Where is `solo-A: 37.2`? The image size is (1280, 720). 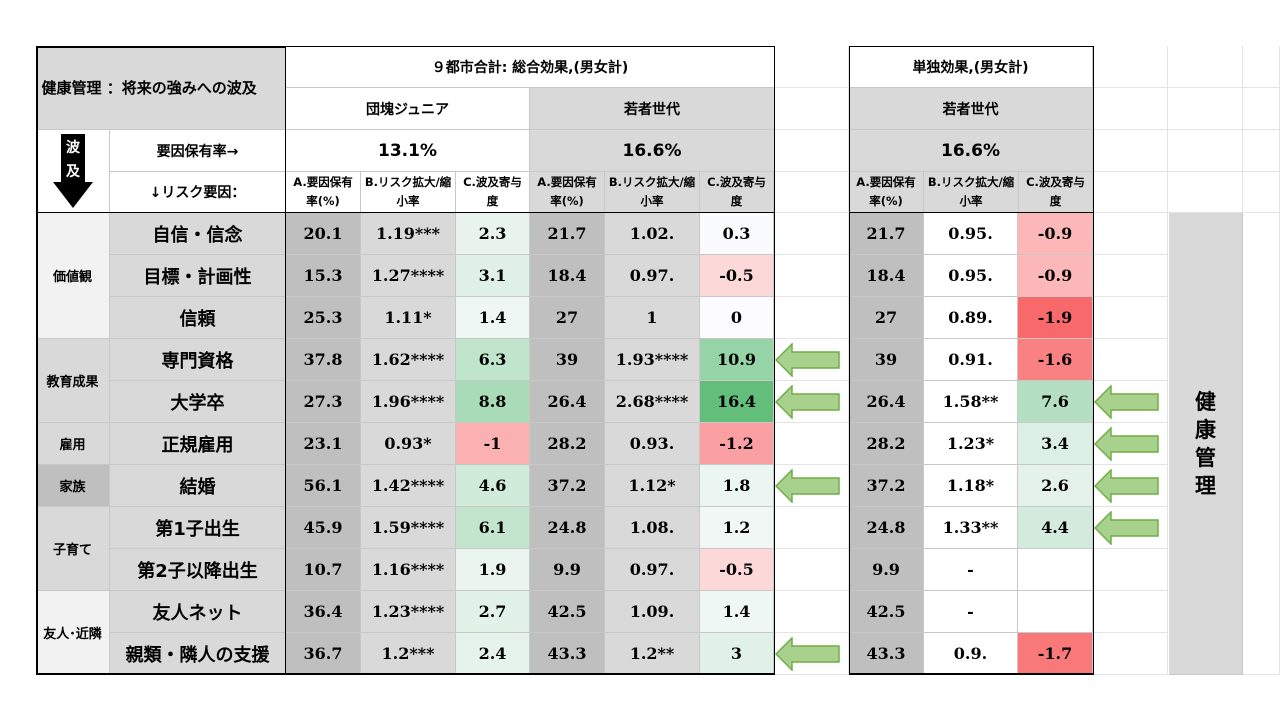 solo-A: 37.2 is located at coordinates (886, 486).